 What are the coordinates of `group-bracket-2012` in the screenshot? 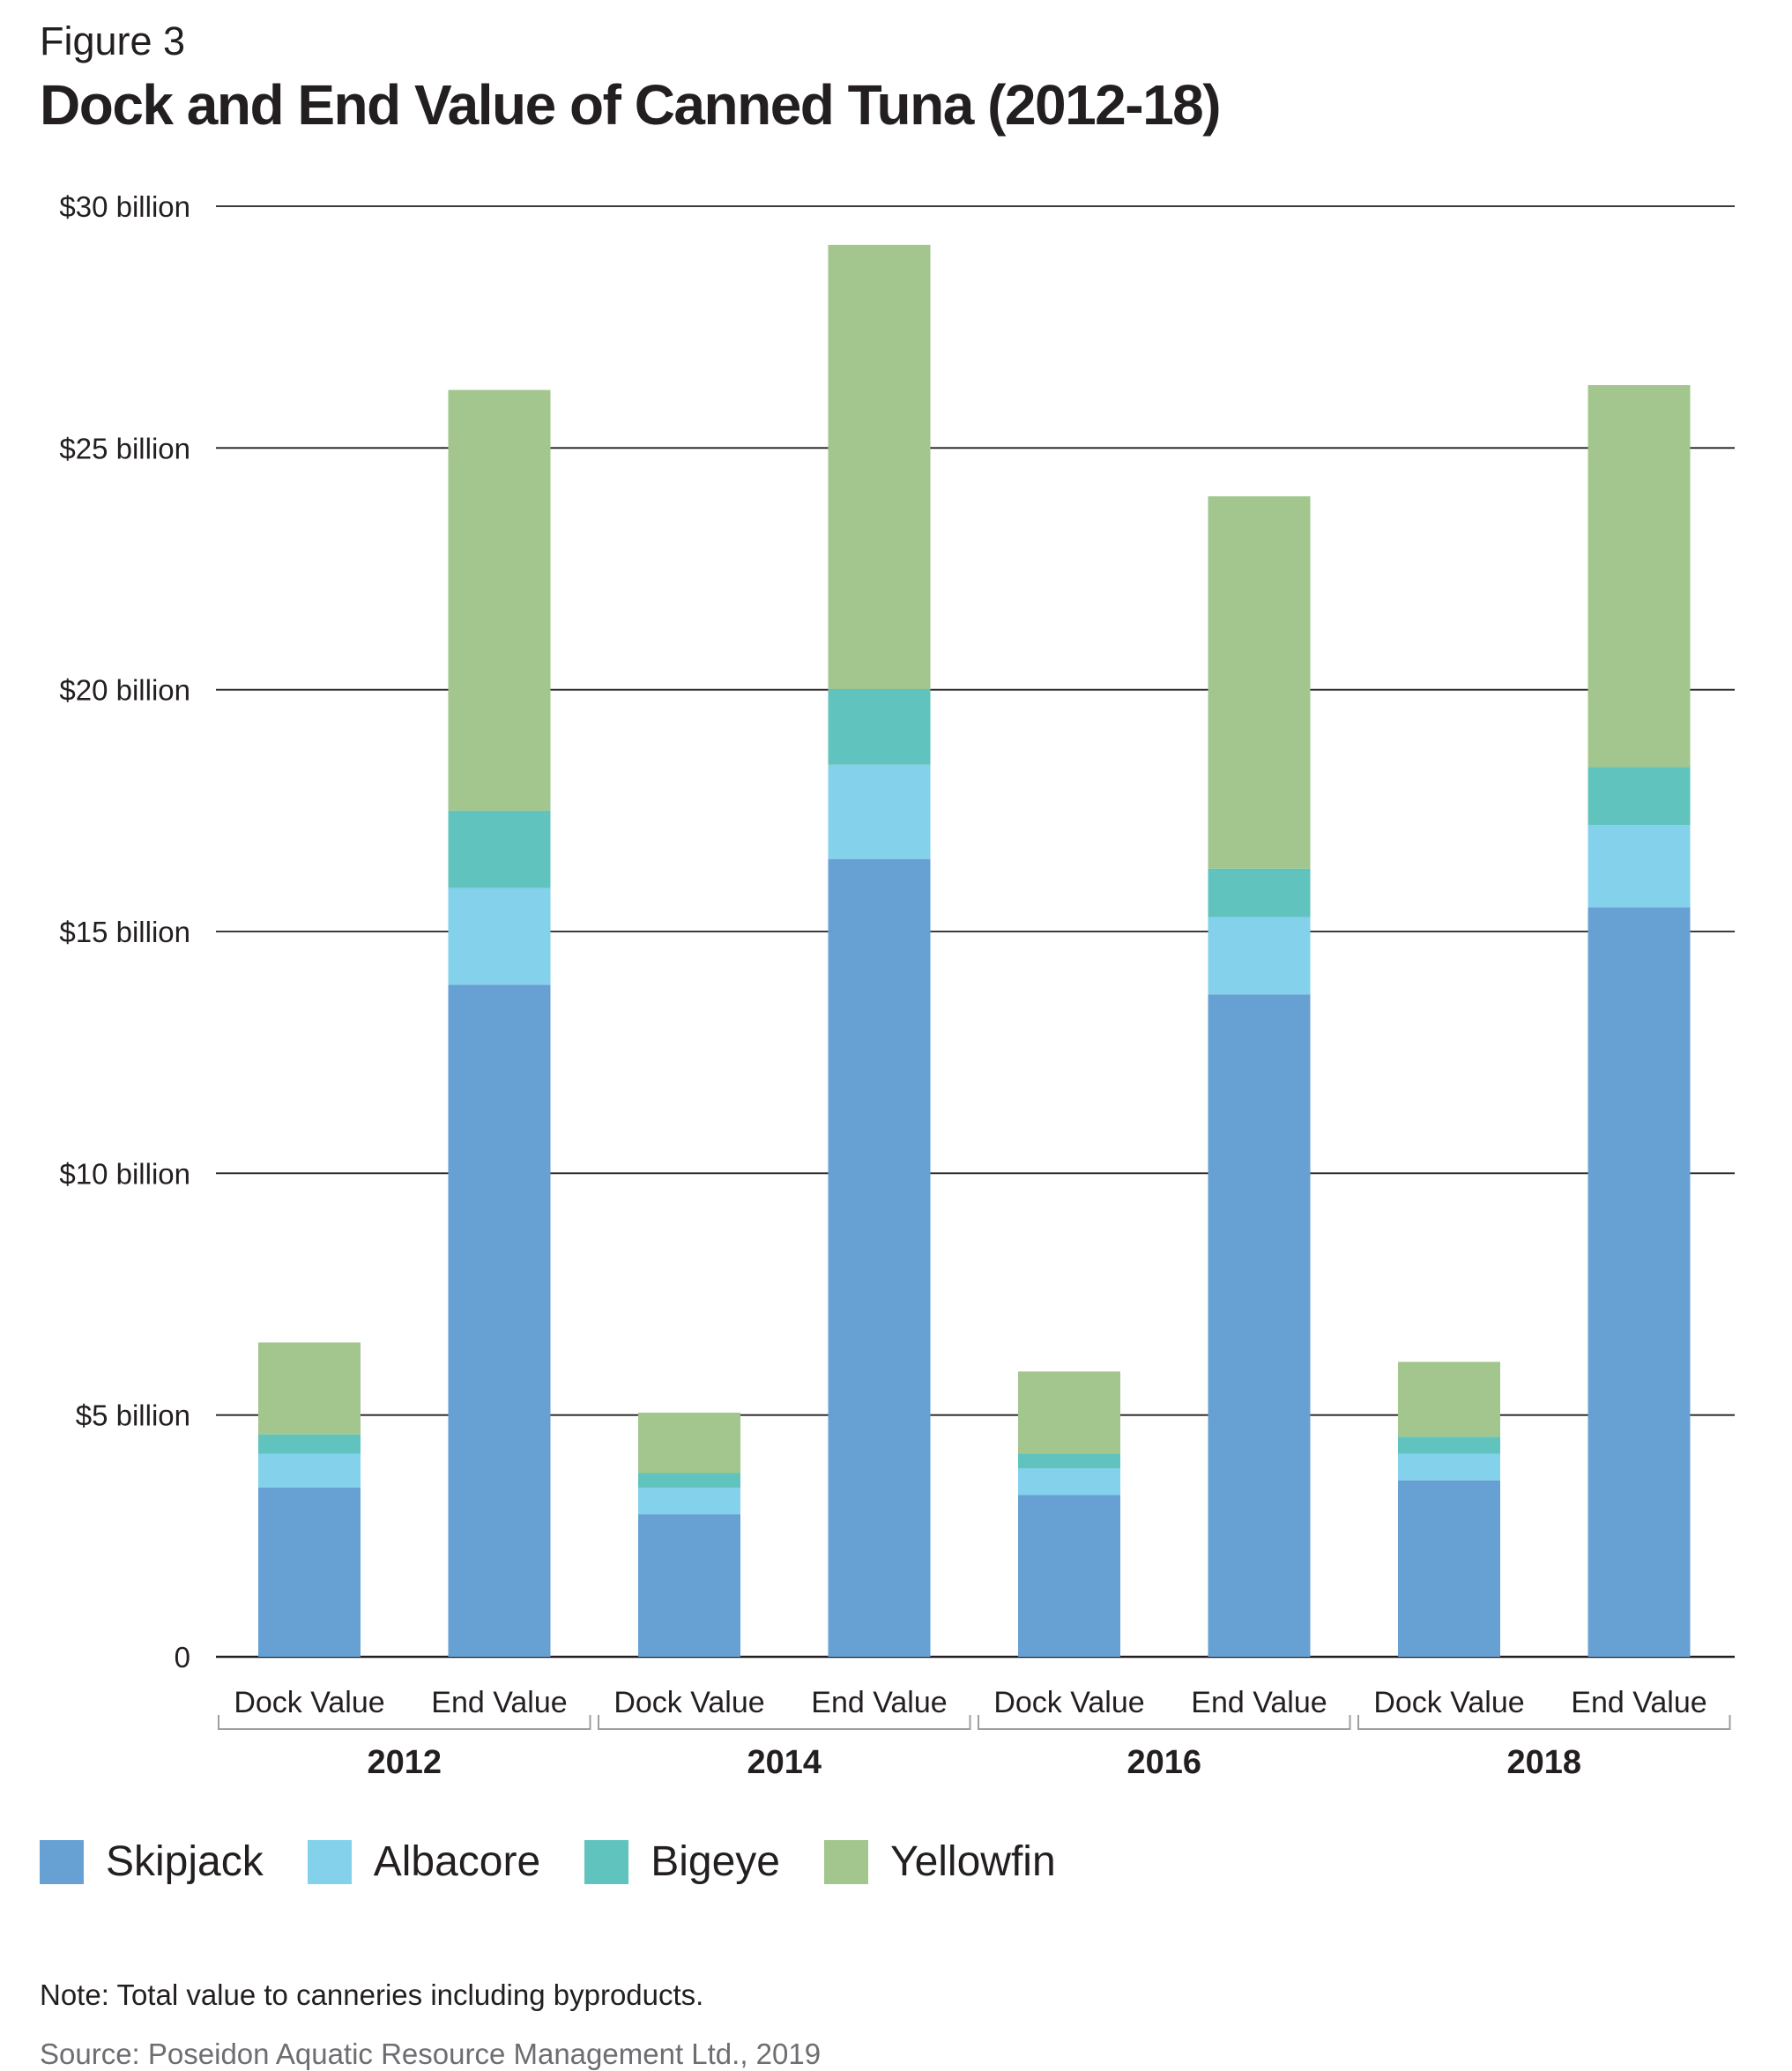 It's located at (404, 1723).